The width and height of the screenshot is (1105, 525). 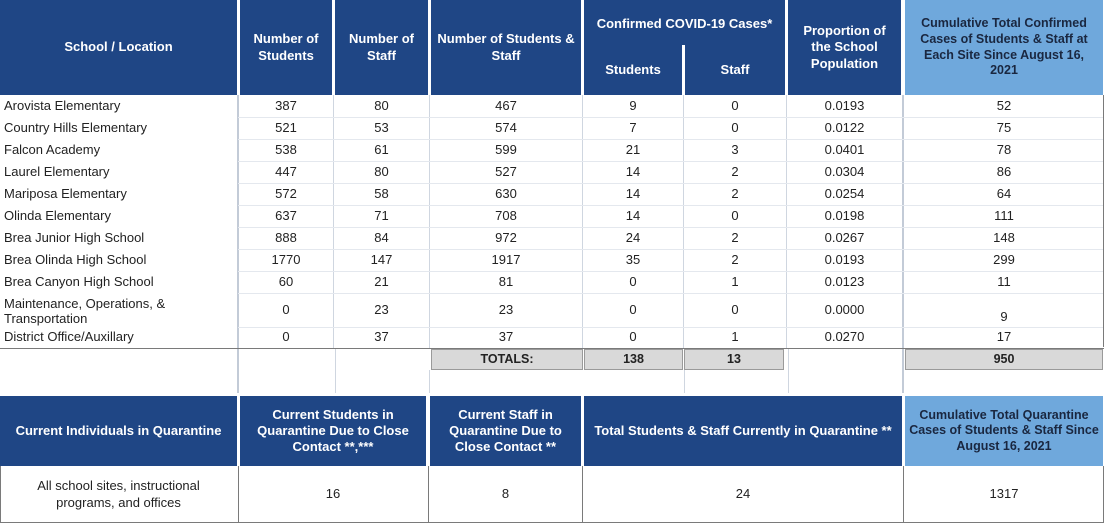 What do you see at coordinates (844, 281) in the screenshot?
I see `proportion-value: 0.0123` at bounding box center [844, 281].